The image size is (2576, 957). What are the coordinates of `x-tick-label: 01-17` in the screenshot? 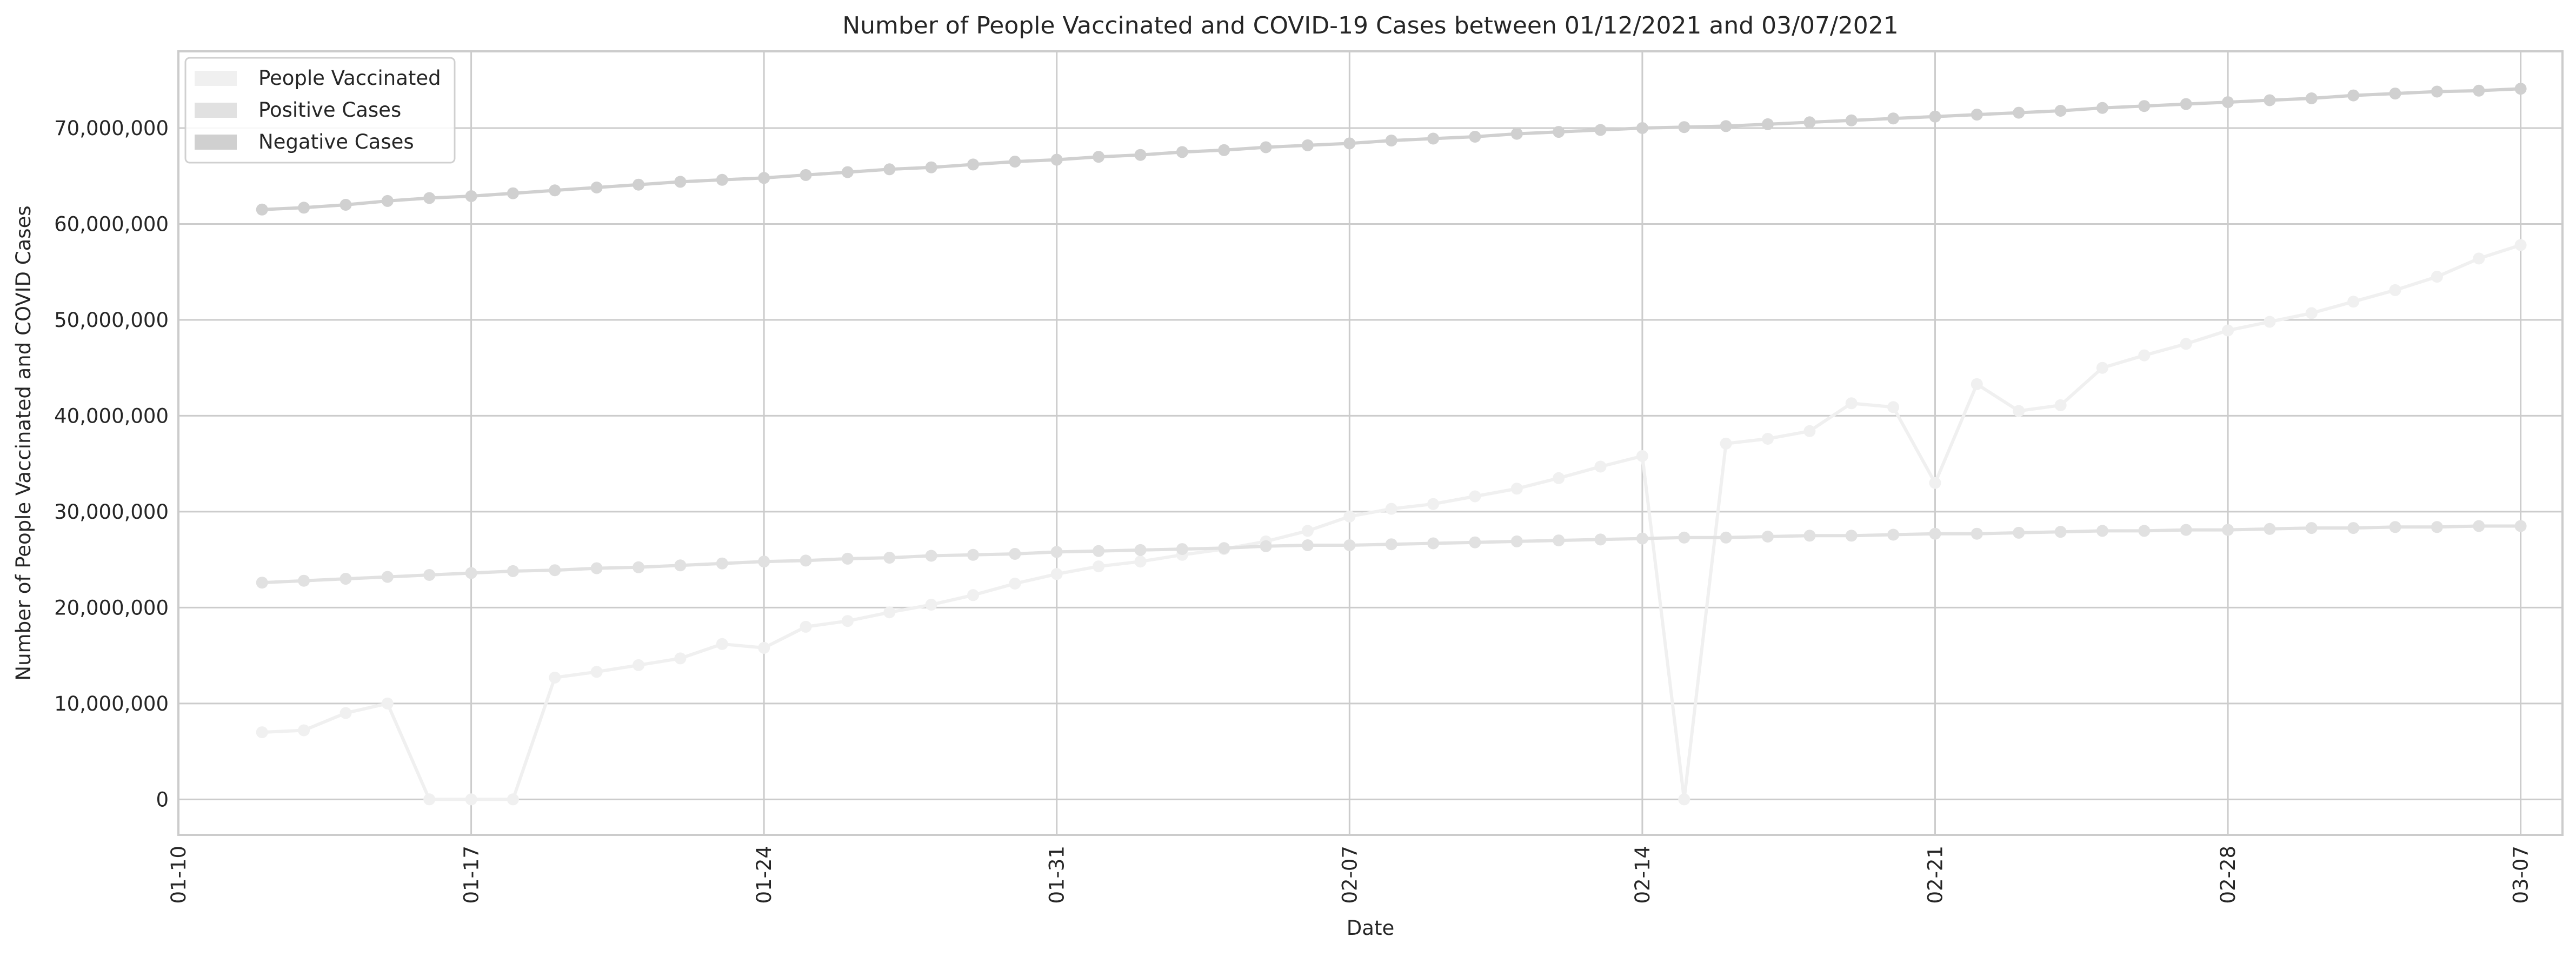 It's located at (471, 875).